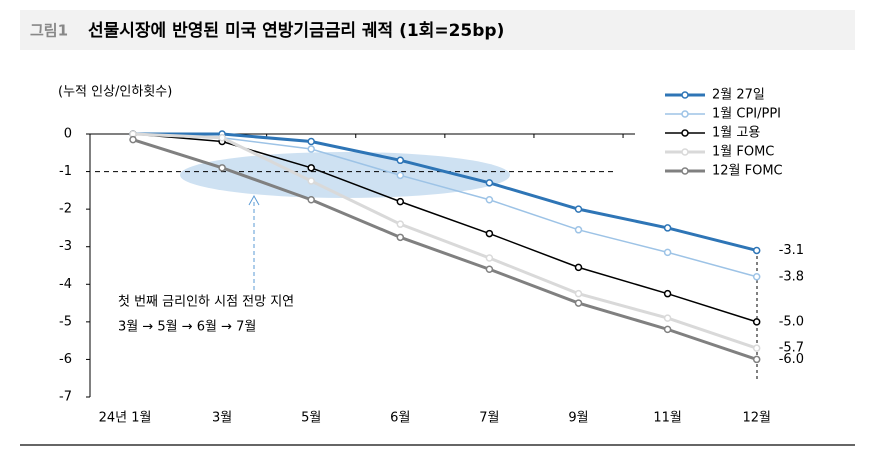  What do you see at coordinates (115, 92) in the screenshot?
I see `y-axis-label: (누적 인상/인하횟수)` at bounding box center [115, 92].